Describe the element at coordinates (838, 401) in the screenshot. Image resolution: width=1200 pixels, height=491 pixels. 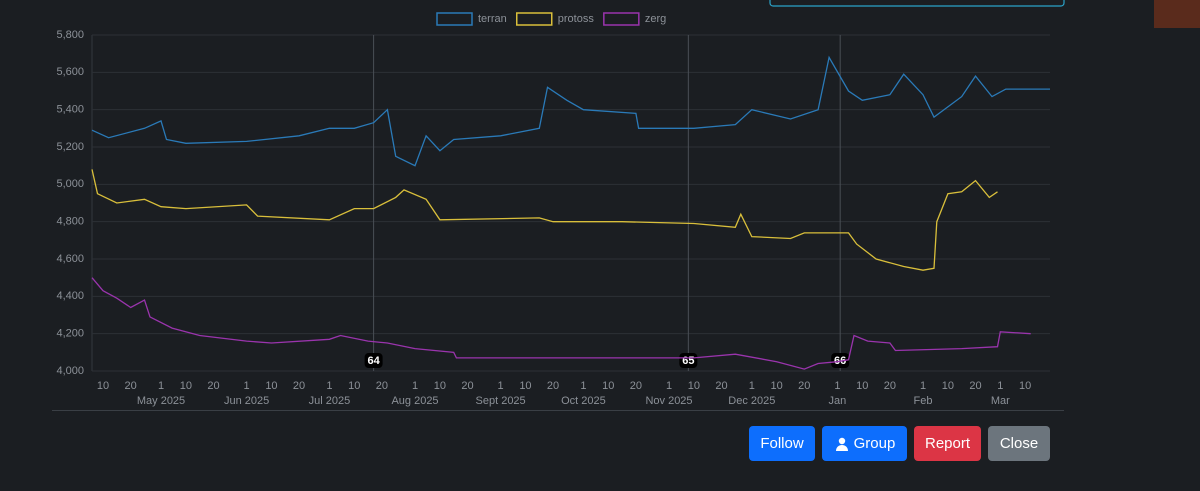
I see `x-month-label: Jan` at that location.